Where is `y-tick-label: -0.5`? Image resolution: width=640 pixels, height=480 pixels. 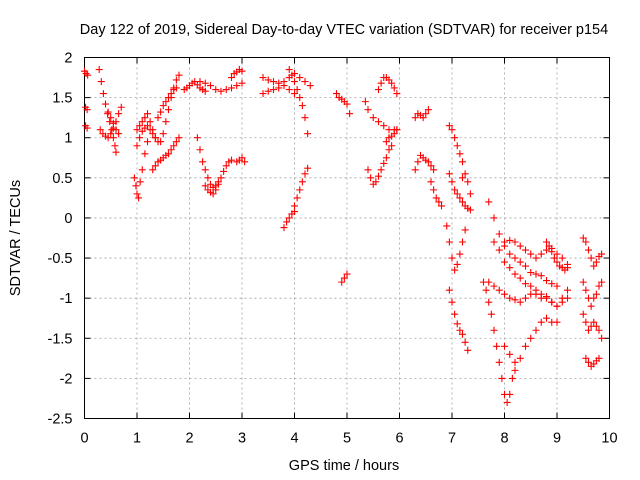
y-tick-label: -0.5 is located at coordinates (60, 259).